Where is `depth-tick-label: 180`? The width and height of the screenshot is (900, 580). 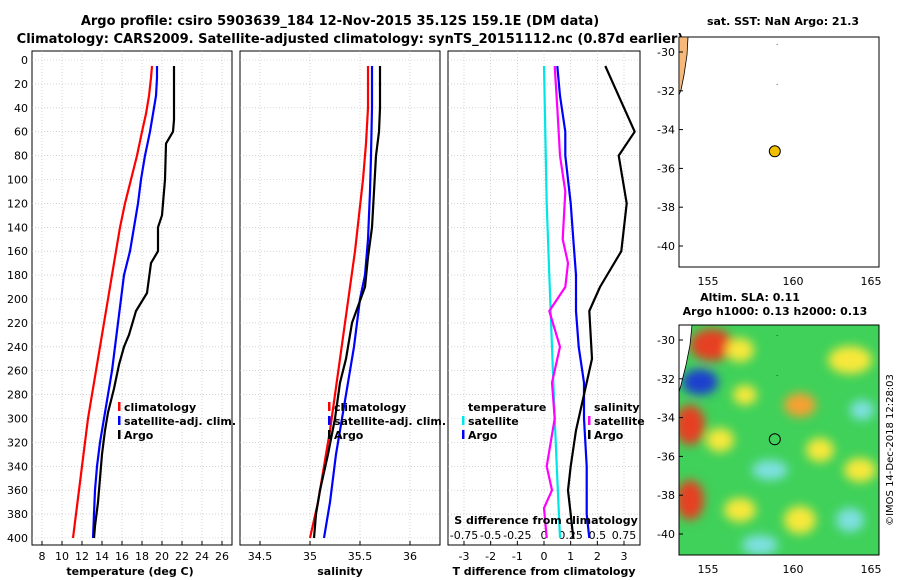
depth-tick-label: 180 is located at coordinates (17, 275).